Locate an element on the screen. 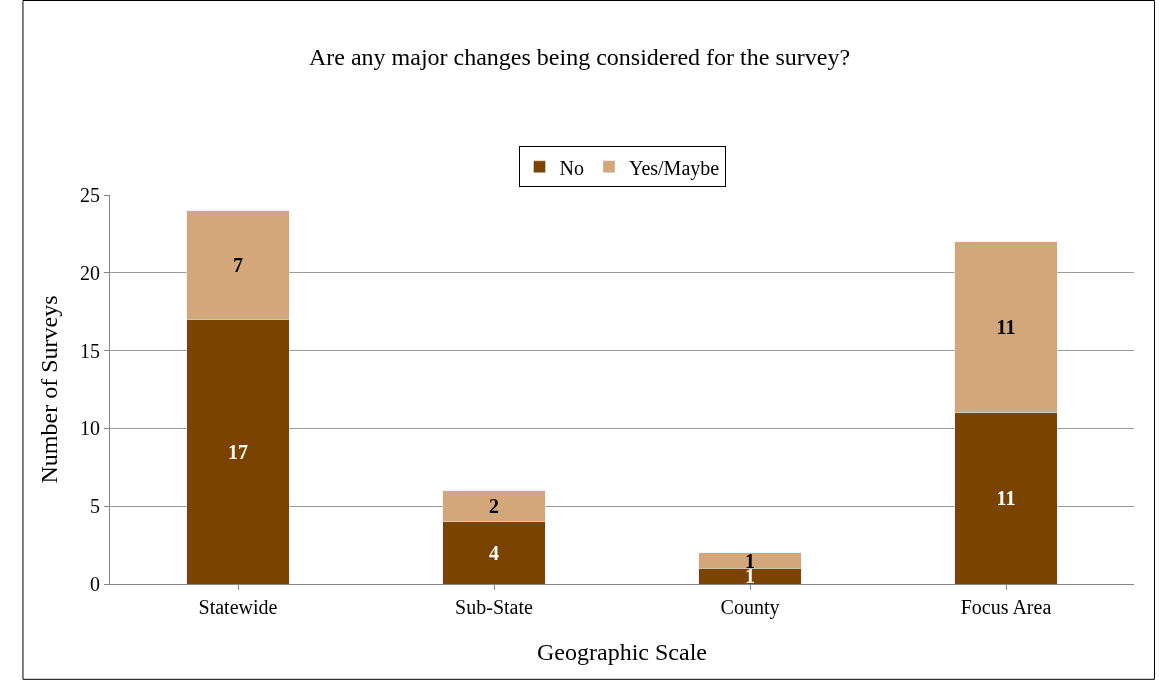  x-tick-label: Statewide is located at coordinates (238, 607).